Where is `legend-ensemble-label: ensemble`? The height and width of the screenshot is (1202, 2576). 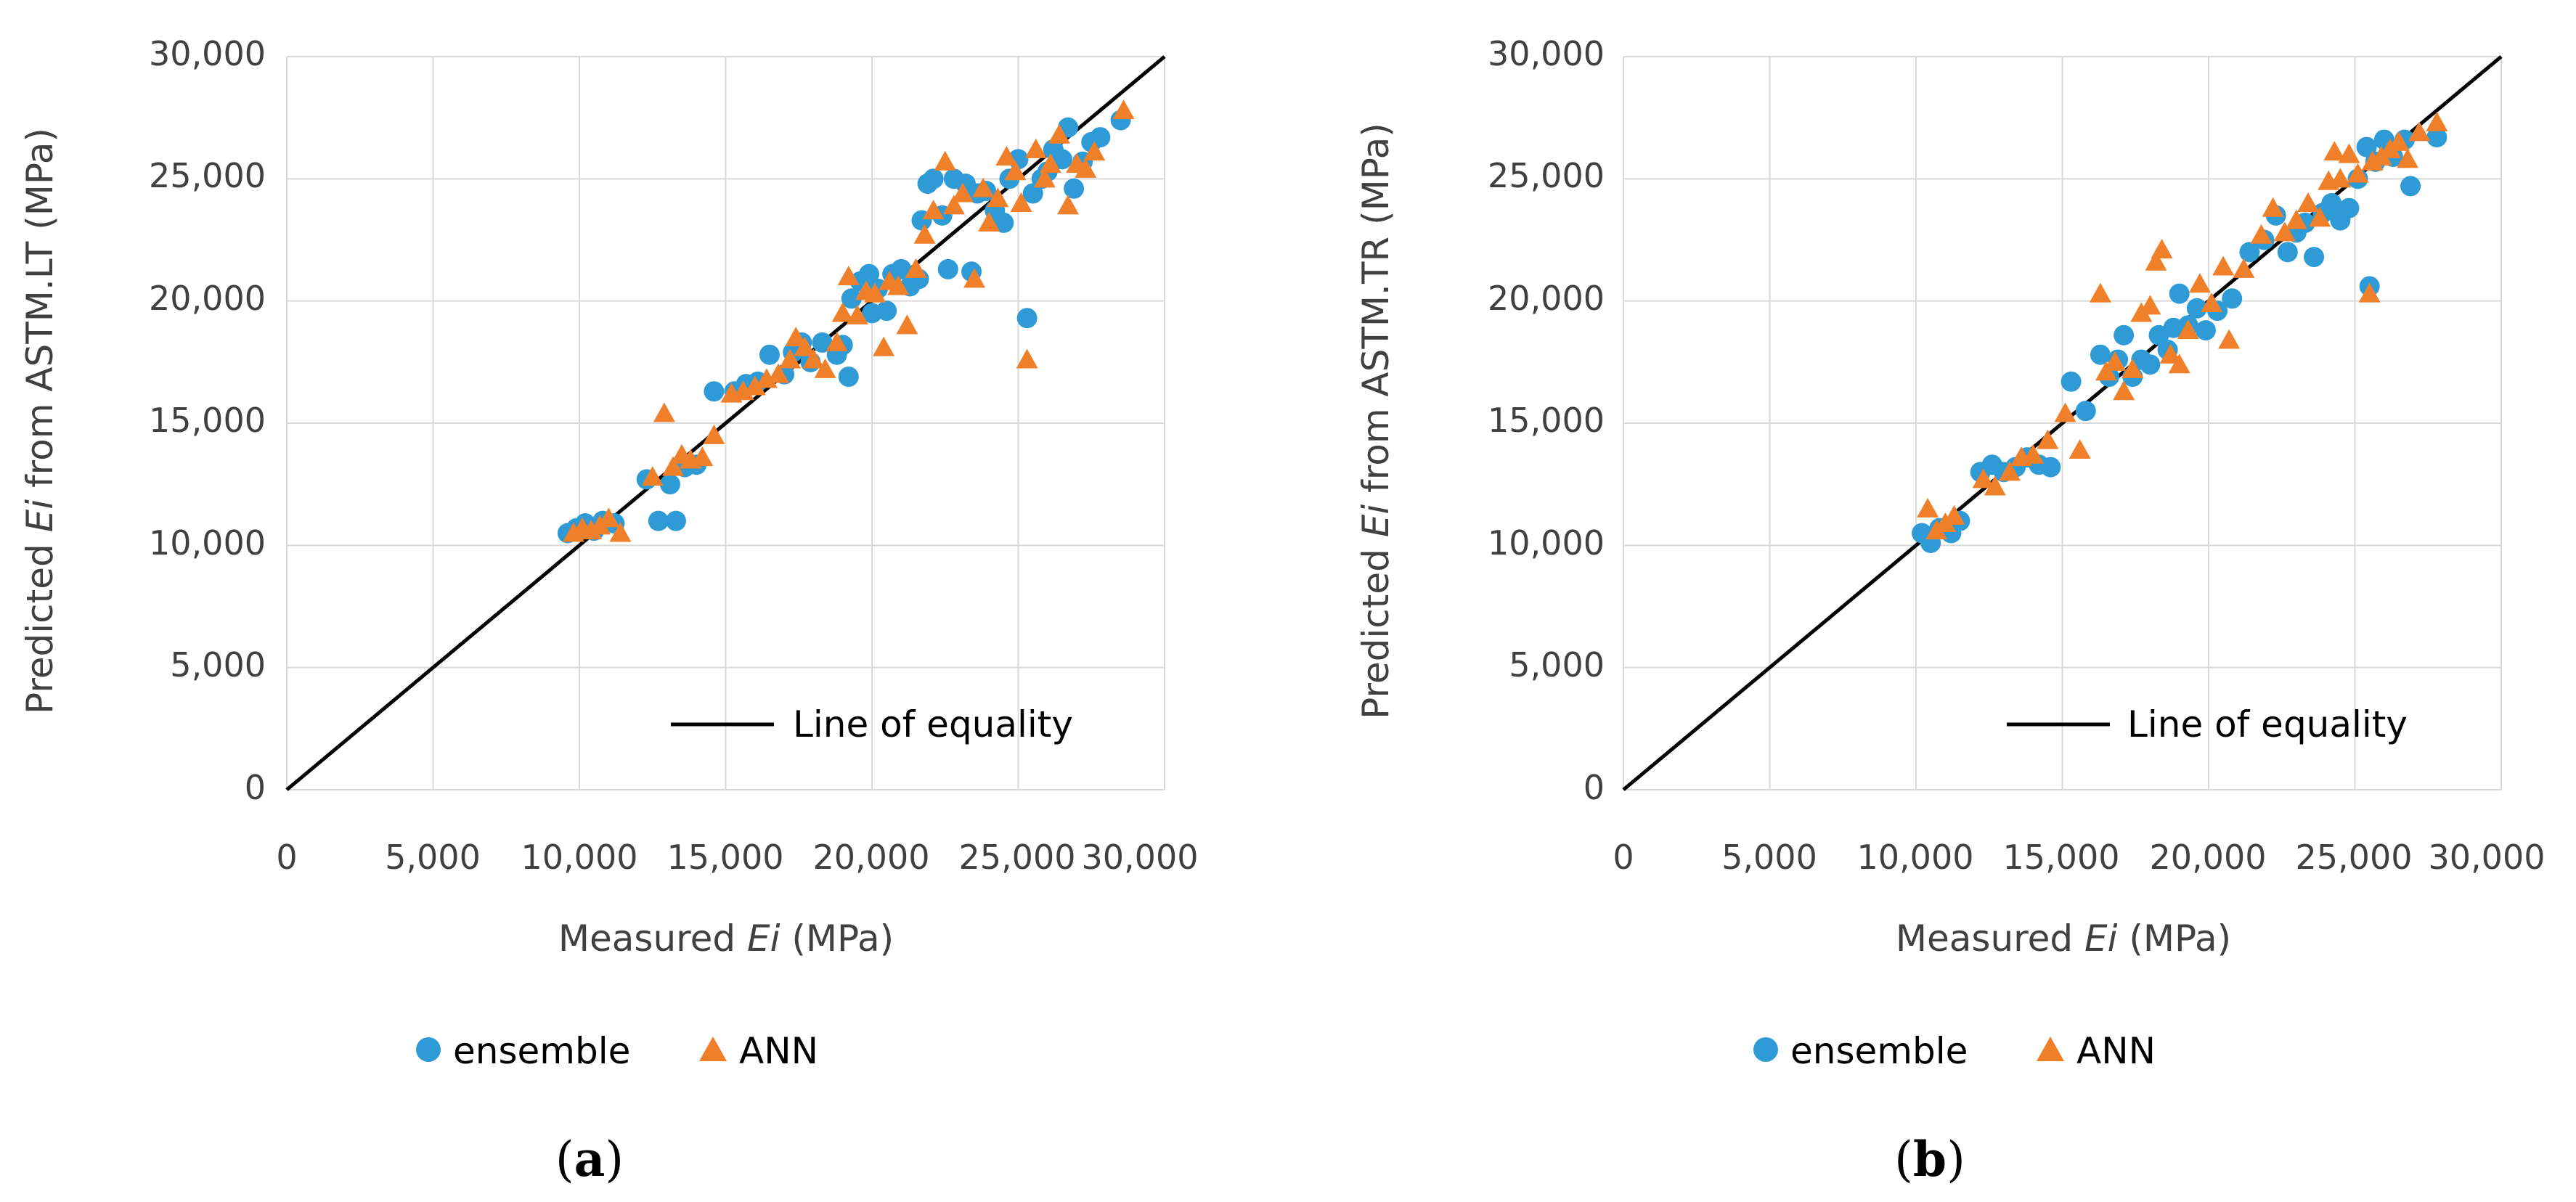
legend-ensemble-label: ensemble is located at coordinates (541, 1051).